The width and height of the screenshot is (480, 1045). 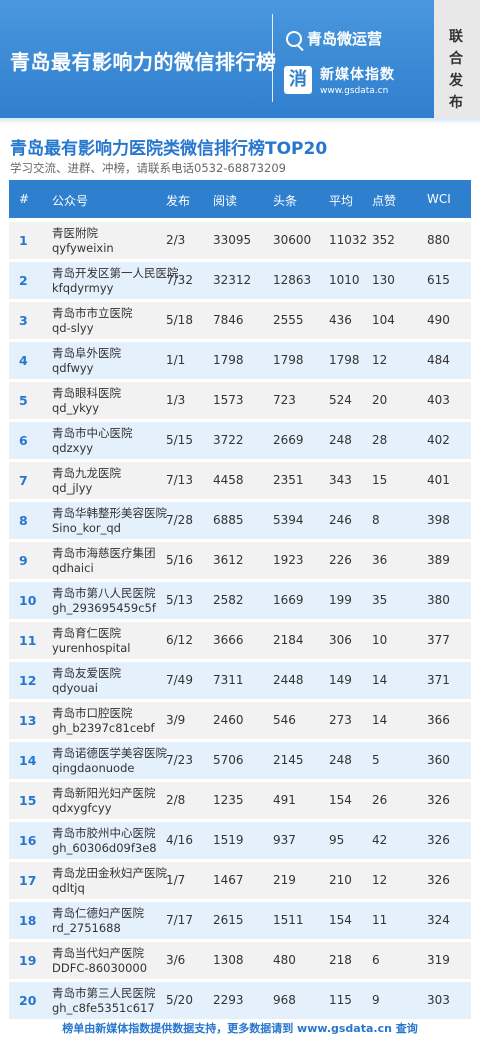 I want to click on col-header-read: 阅读, so click(x=225, y=201).